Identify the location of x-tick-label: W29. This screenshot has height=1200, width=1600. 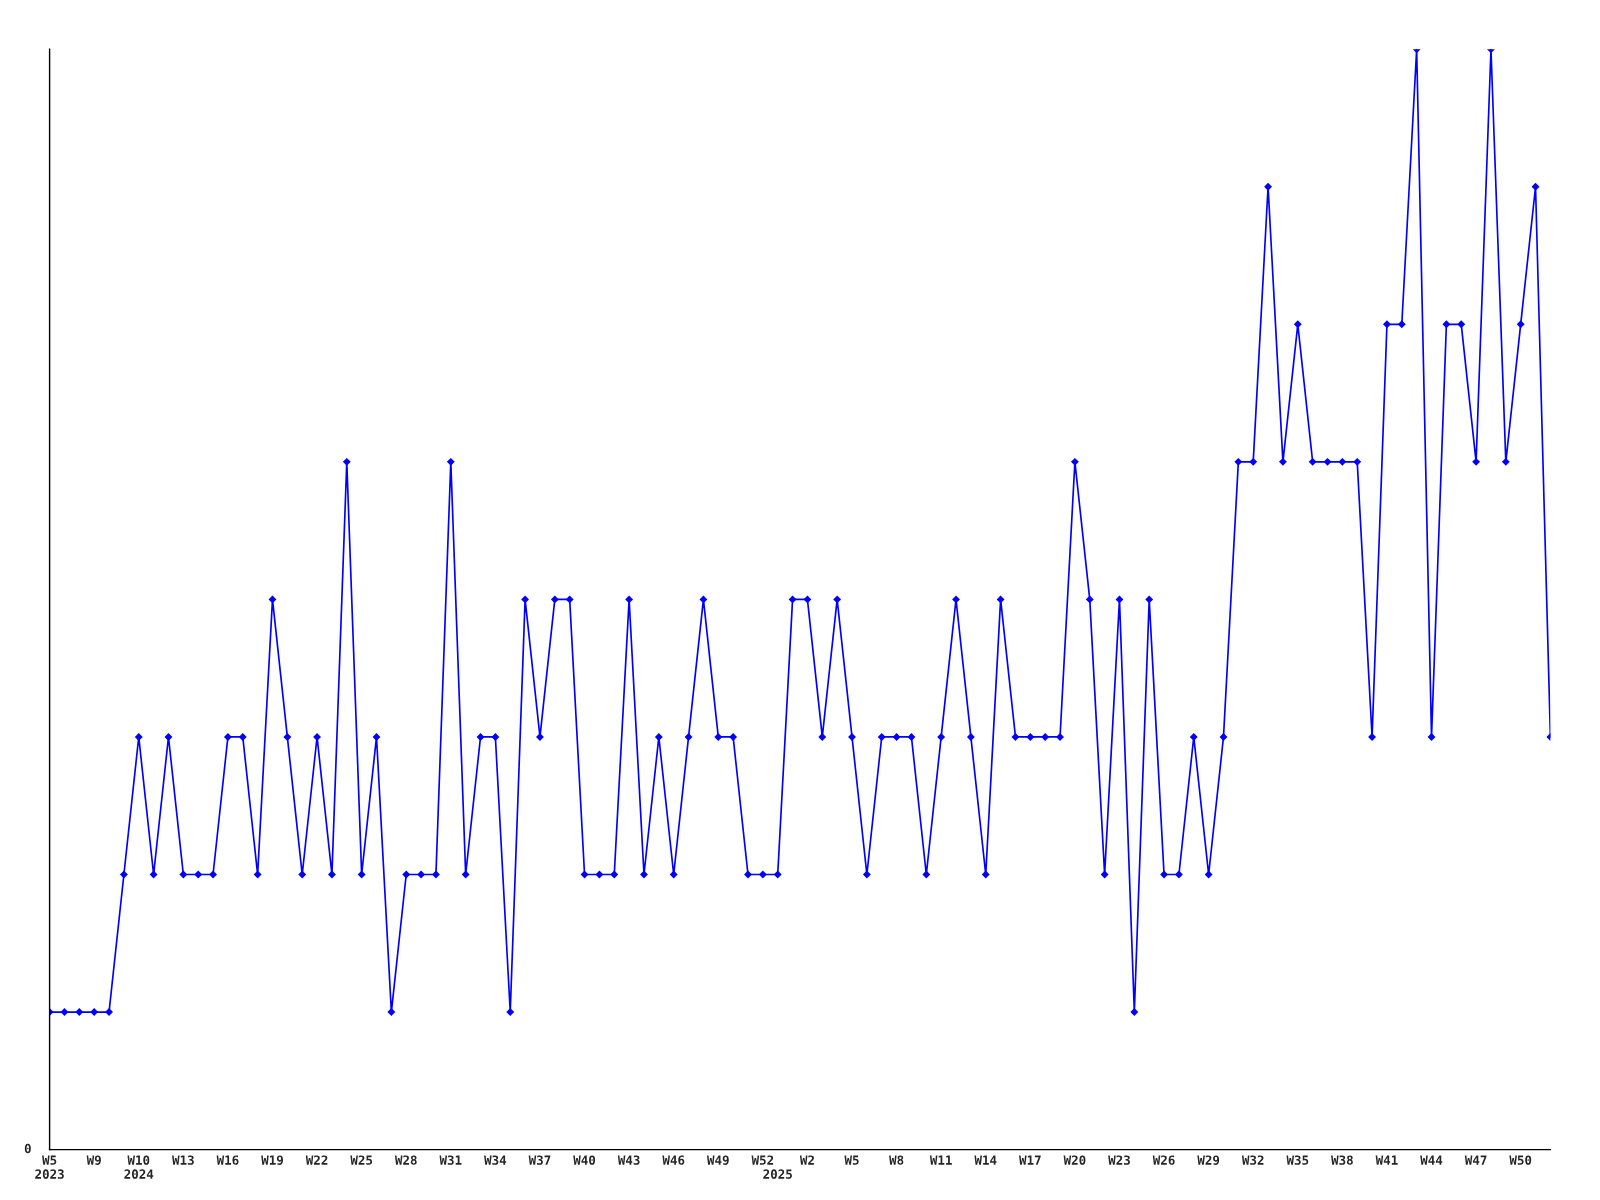
(1208, 1160).